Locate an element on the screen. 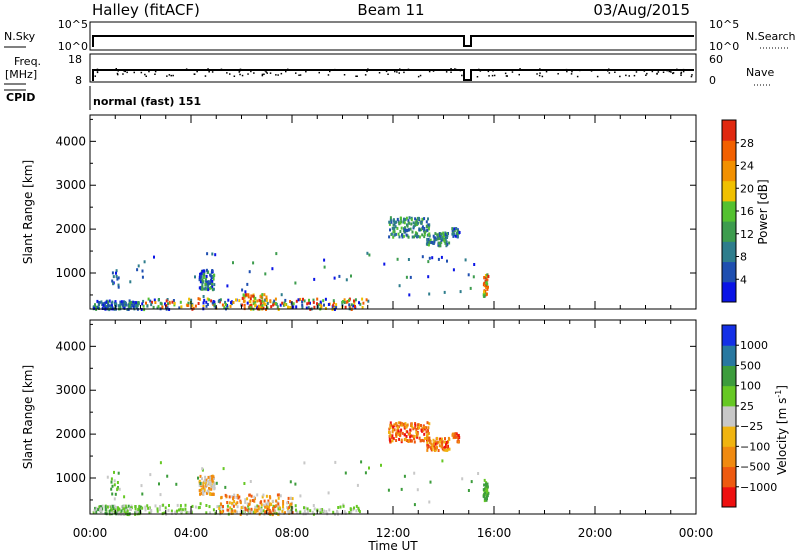 This screenshot has width=800, height=554. time-tick-label: 12:00 is located at coordinates (393, 533).